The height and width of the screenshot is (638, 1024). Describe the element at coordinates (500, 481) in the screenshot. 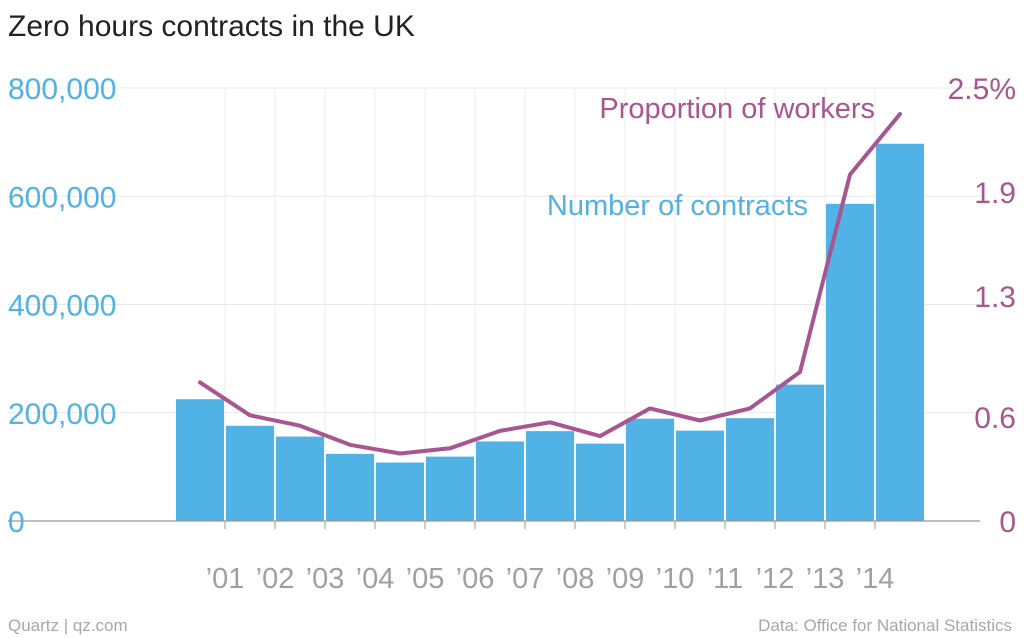

I see `bar-2006` at that location.